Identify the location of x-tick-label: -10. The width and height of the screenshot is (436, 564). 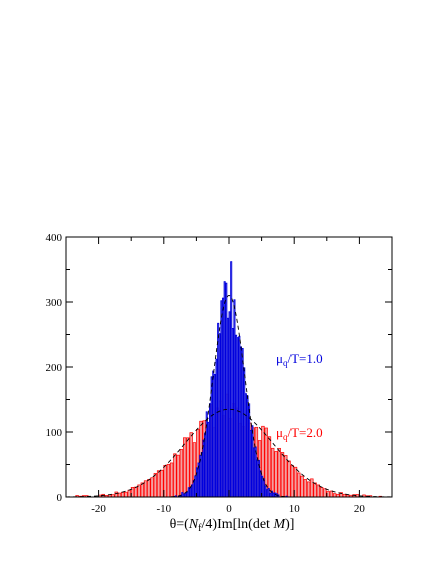
(163, 509).